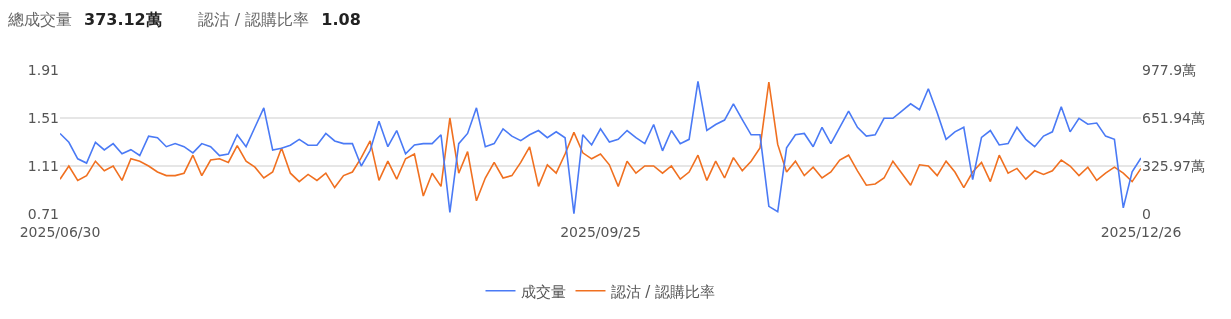  Describe the element at coordinates (663, 291) in the screenshot. I see `legend-label: 認沽 / 認購比率` at that location.